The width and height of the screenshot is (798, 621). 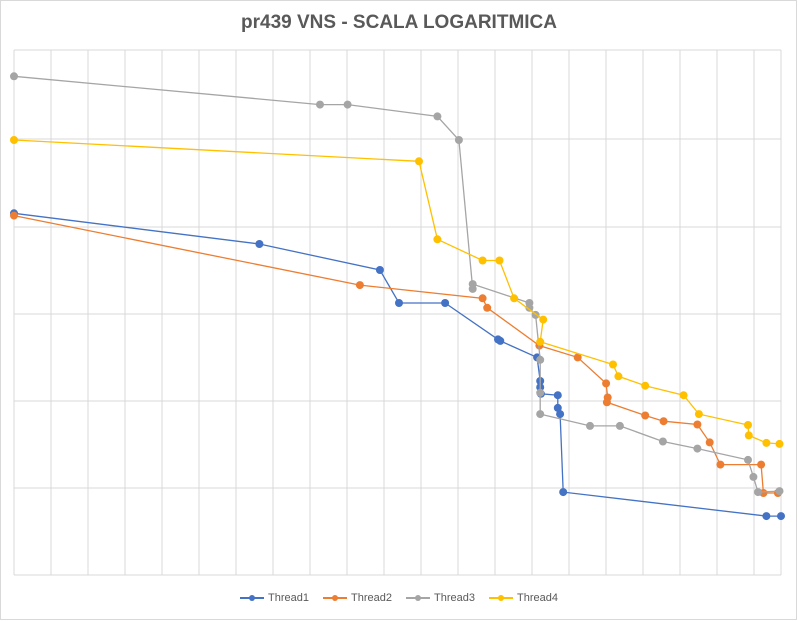 I want to click on legend-item-thread2: Thread2, so click(x=357, y=598).